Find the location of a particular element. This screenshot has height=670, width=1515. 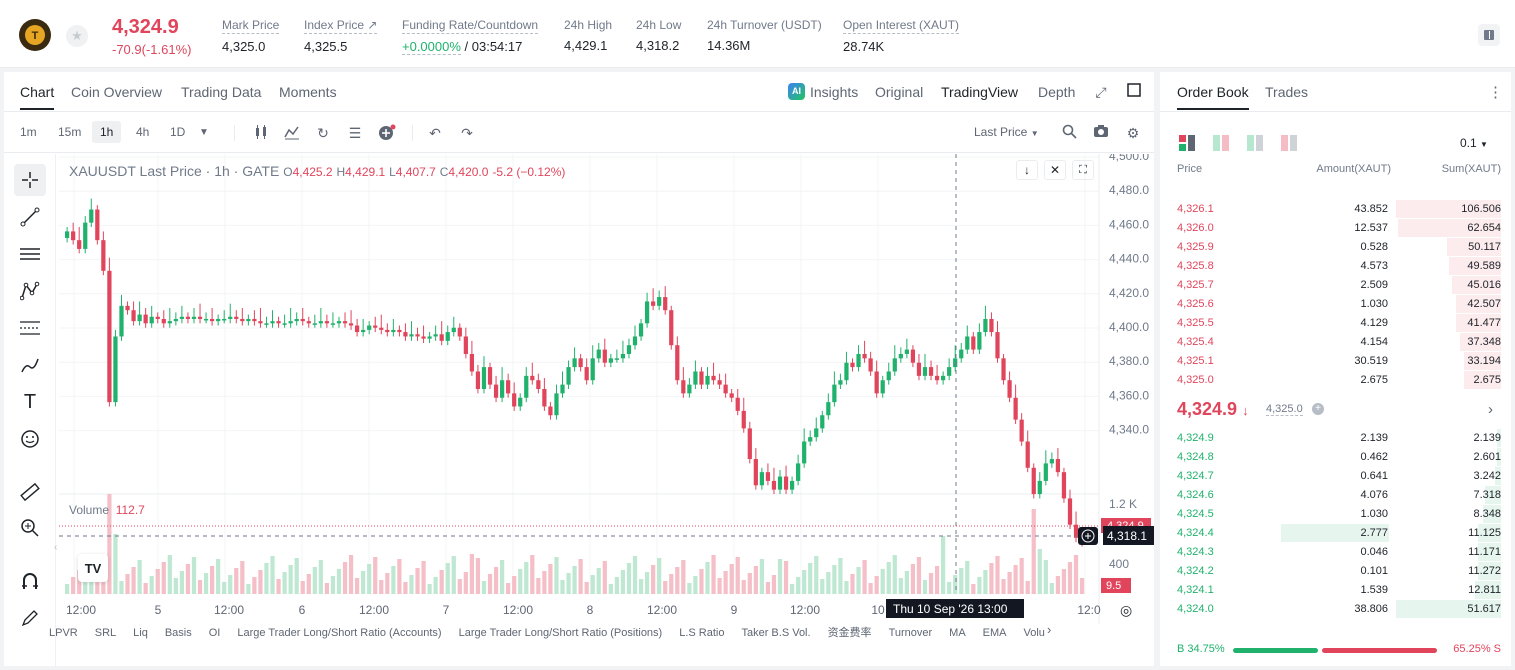

timeframe-1m: 1m is located at coordinates (28, 132).